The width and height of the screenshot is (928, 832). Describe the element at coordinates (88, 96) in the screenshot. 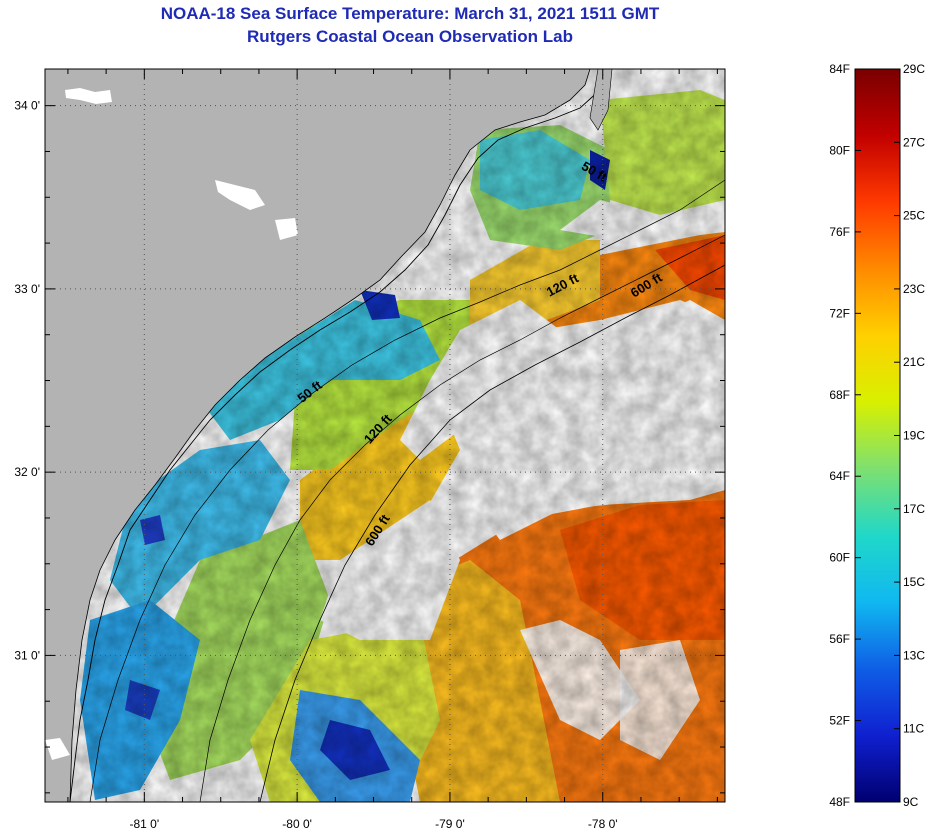

I see `cloud-over-land` at that location.